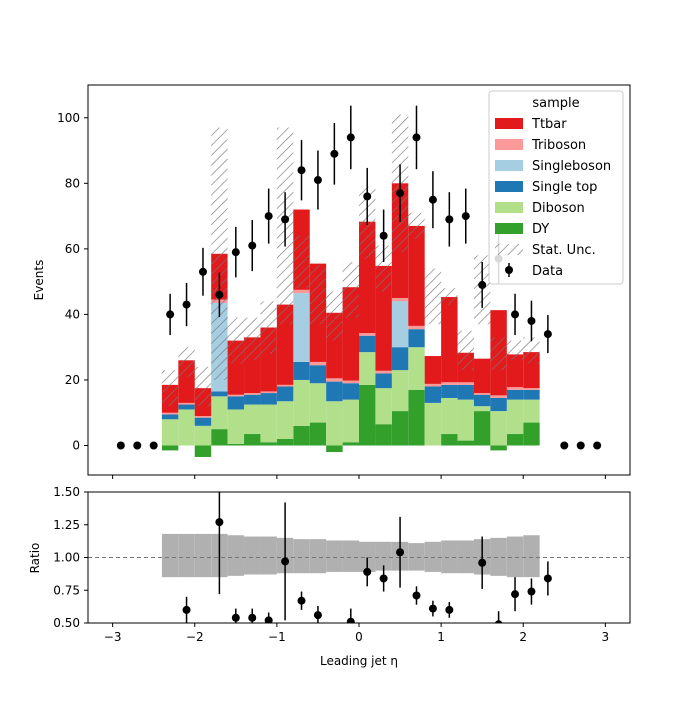 This screenshot has width=700, height=704. What do you see at coordinates (571, 166) in the screenshot?
I see `legend-label-singleboson: Singleboson` at bounding box center [571, 166].